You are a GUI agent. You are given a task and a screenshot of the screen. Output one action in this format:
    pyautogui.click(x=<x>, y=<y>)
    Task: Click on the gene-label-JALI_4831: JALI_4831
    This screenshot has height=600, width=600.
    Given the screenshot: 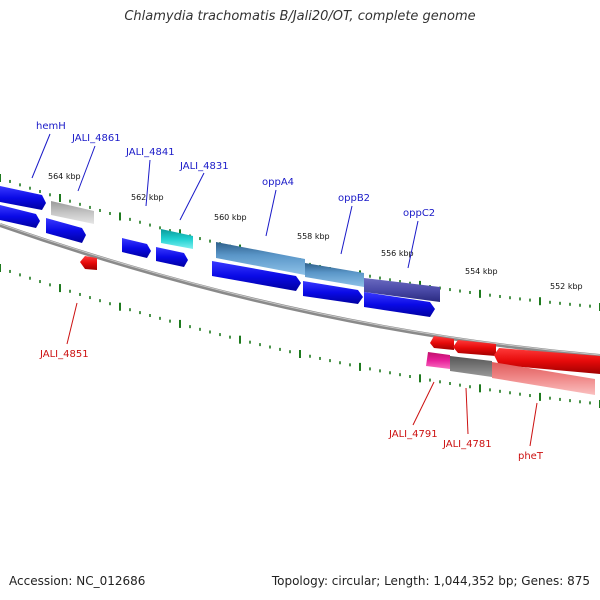 What is the action you would take?
    pyautogui.click(x=204, y=166)
    